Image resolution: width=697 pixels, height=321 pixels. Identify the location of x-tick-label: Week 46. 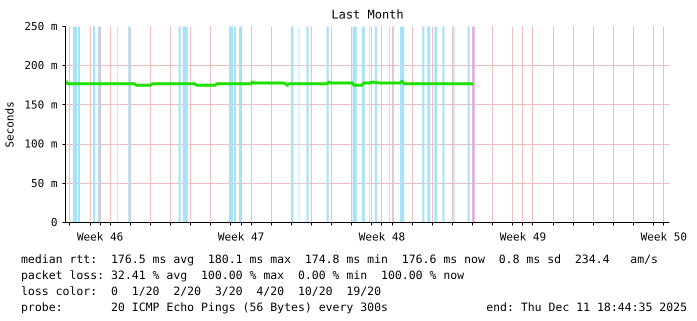
(100, 237).